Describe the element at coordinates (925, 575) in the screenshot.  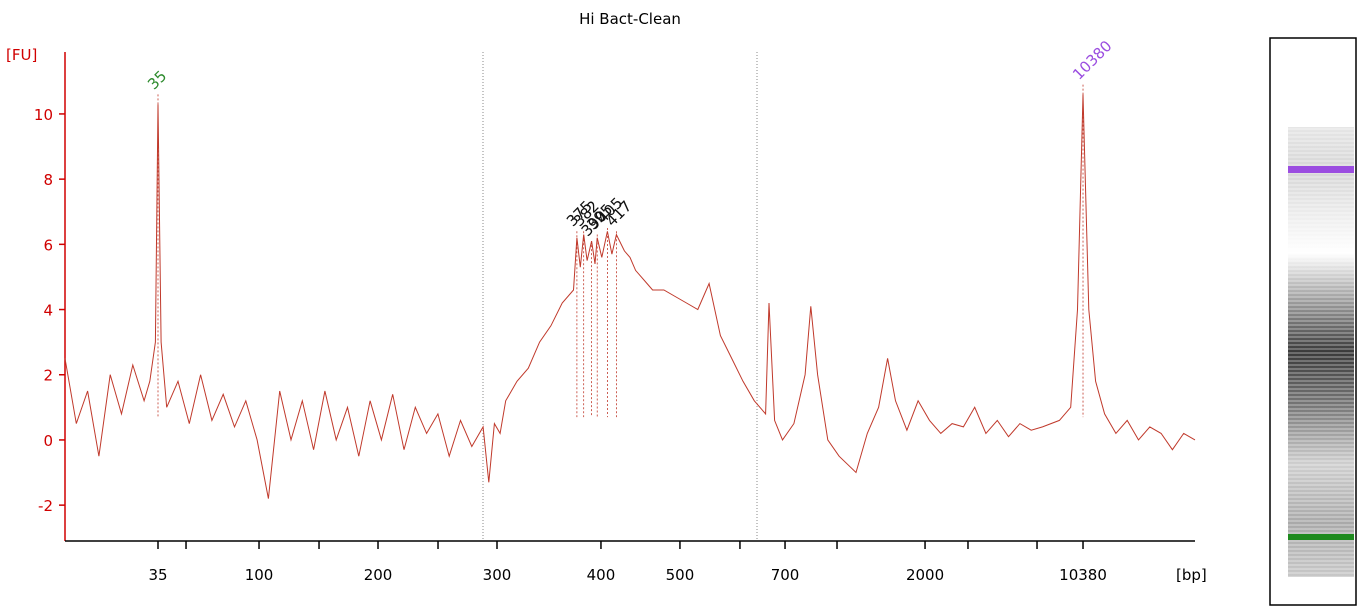
I see `x-tick-label: 2000` at that location.